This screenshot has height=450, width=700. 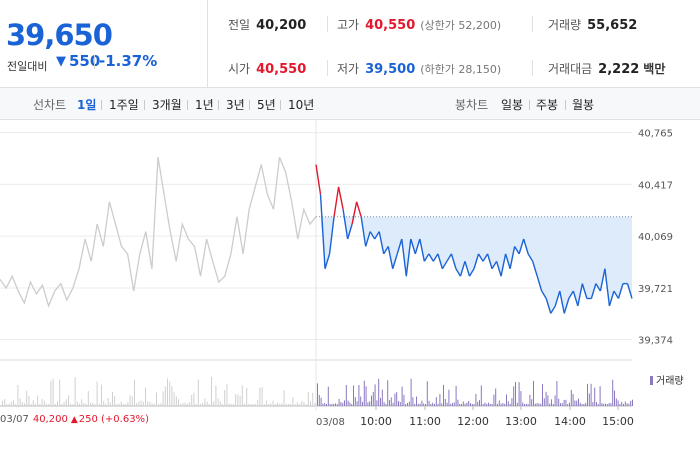 I want to click on period-tab-1d: 1일, so click(x=87, y=105).